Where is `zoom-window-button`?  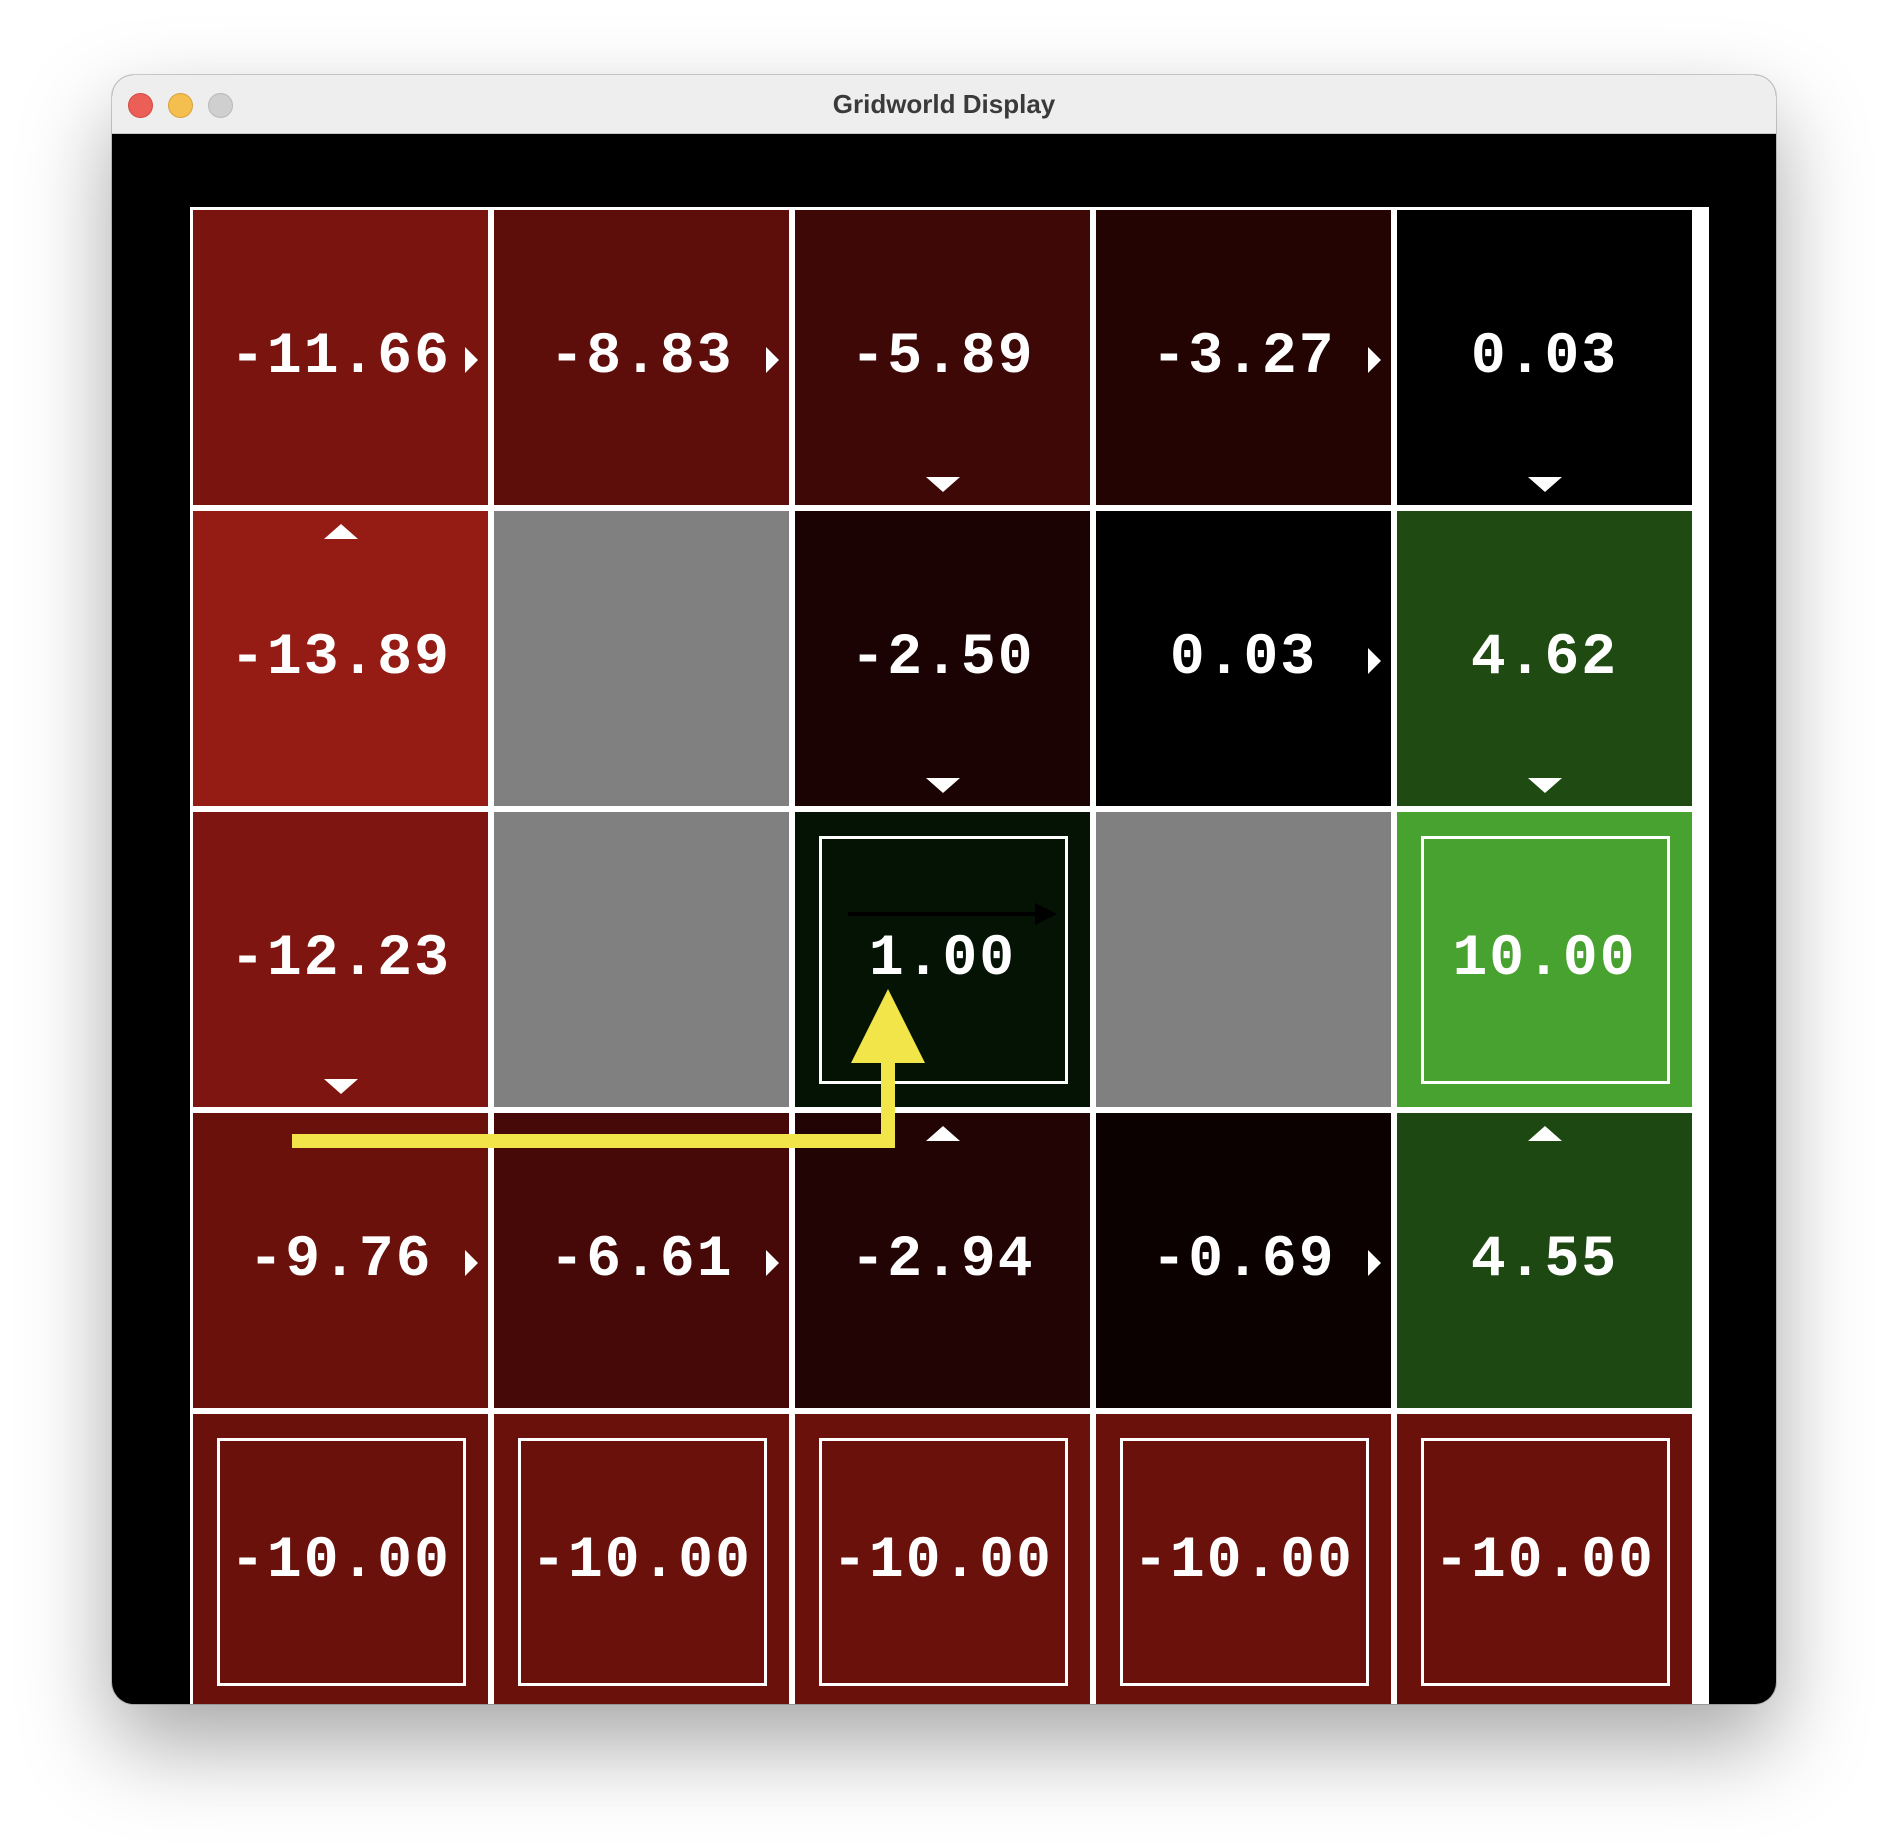
zoom-window-button is located at coordinates (220, 105).